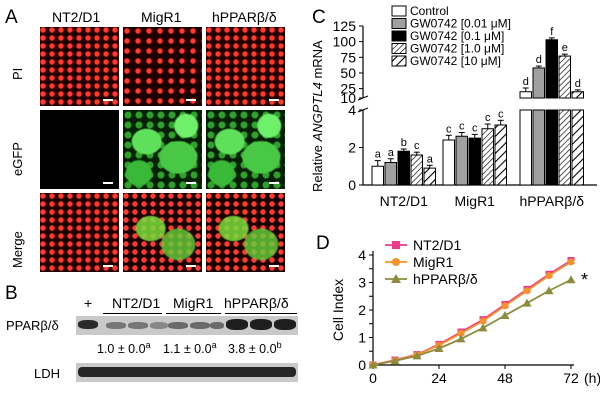 This screenshot has height=401, width=600. I want to click on y-tick-label: 10, so click(348, 98).